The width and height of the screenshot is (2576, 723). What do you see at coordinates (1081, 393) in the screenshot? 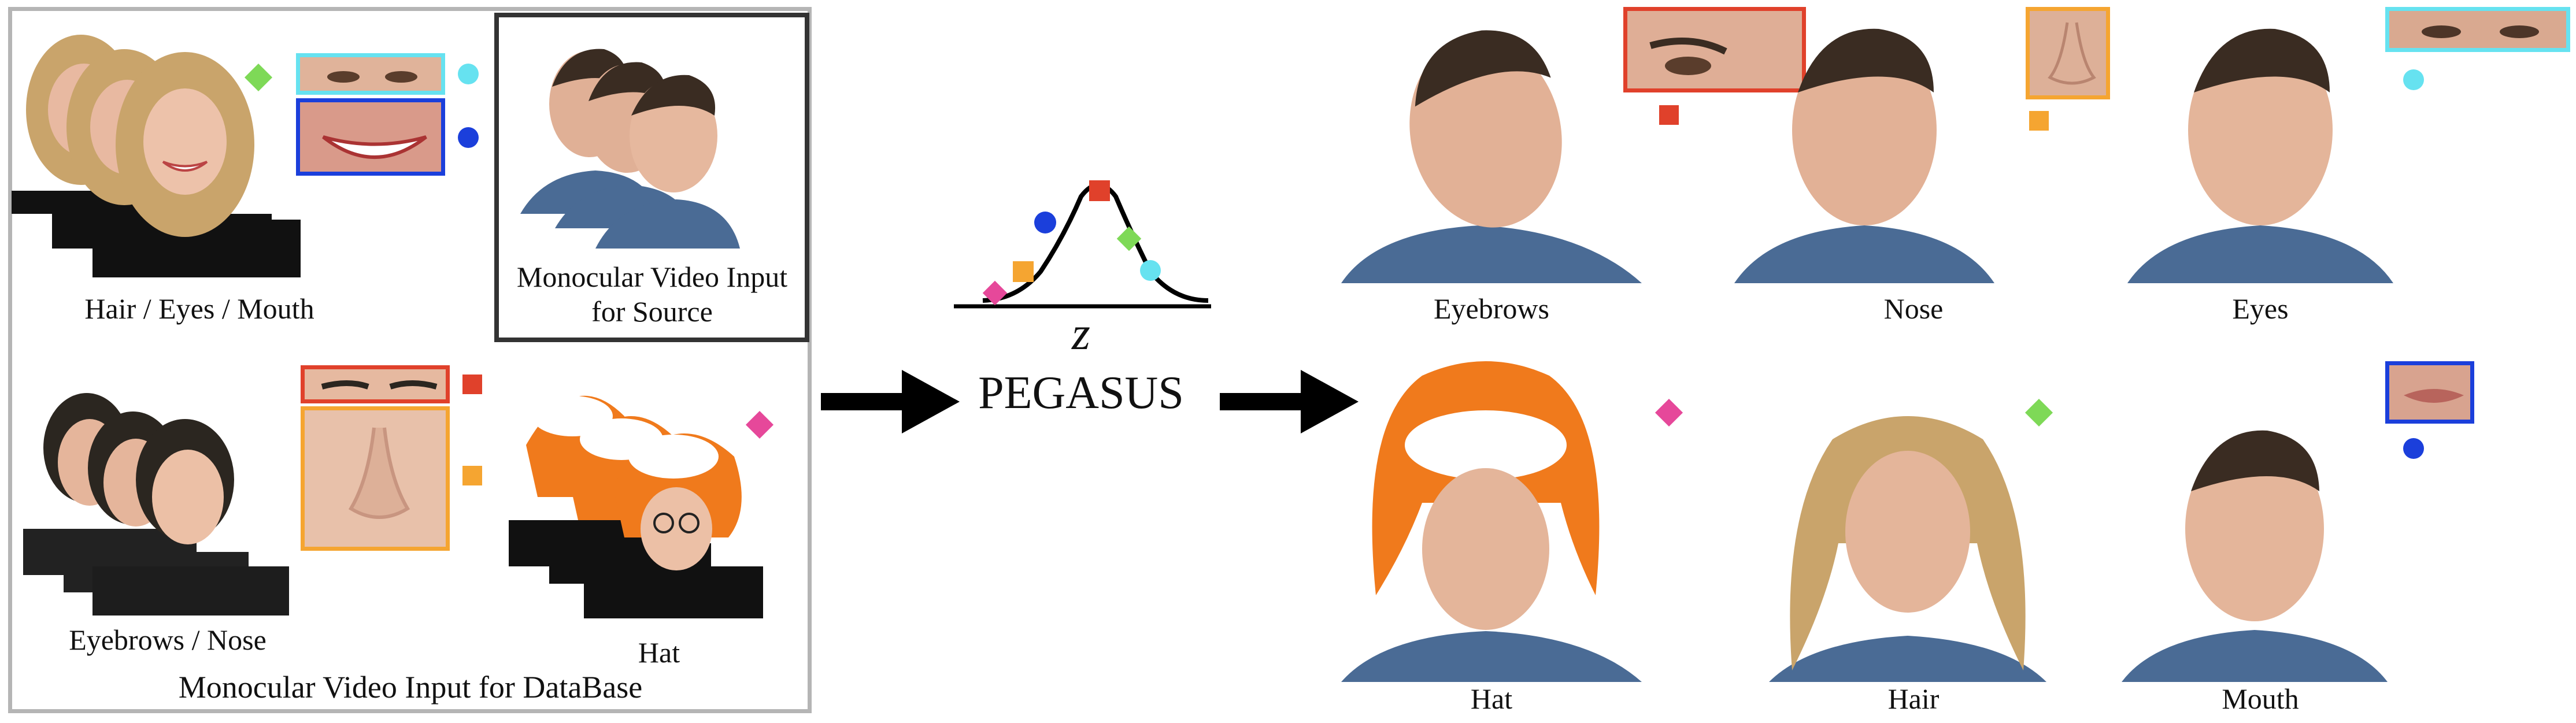
I see `model-name: PEGASUS` at bounding box center [1081, 393].